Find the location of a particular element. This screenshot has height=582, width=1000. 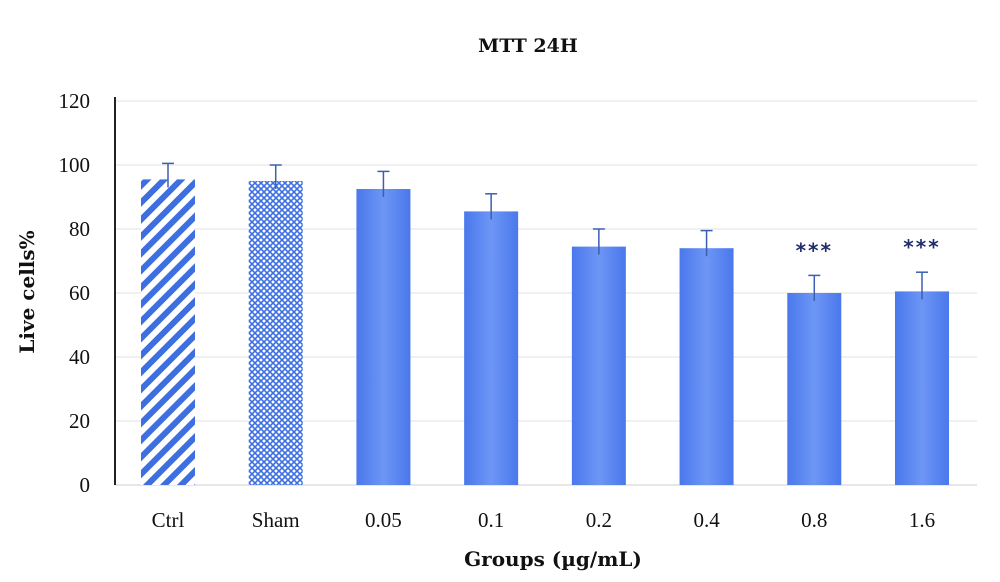

bar-1.6 is located at coordinates (922, 388).